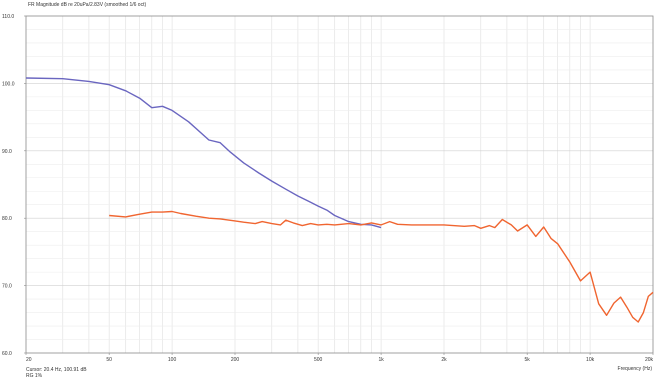 The height and width of the screenshot is (380, 654). What do you see at coordinates (34, 376) in the screenshot?
I see `cursor-readout-secondary: RG 1%` at bounding box center [34, 376].